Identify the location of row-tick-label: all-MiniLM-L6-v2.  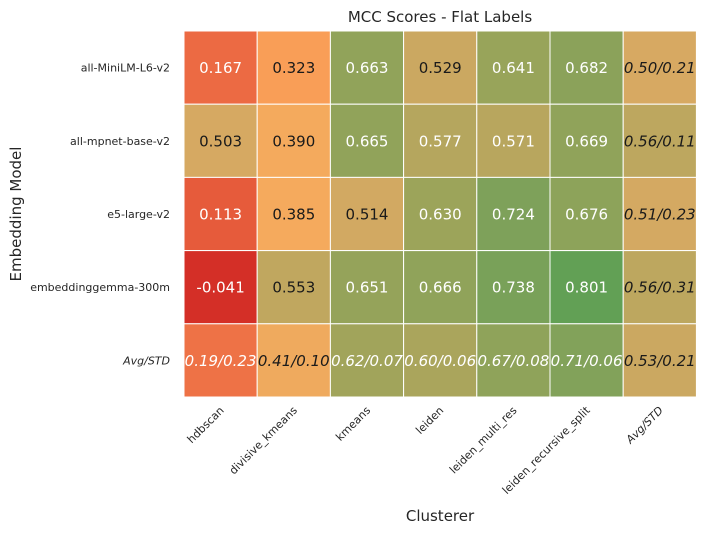
(125, 68).